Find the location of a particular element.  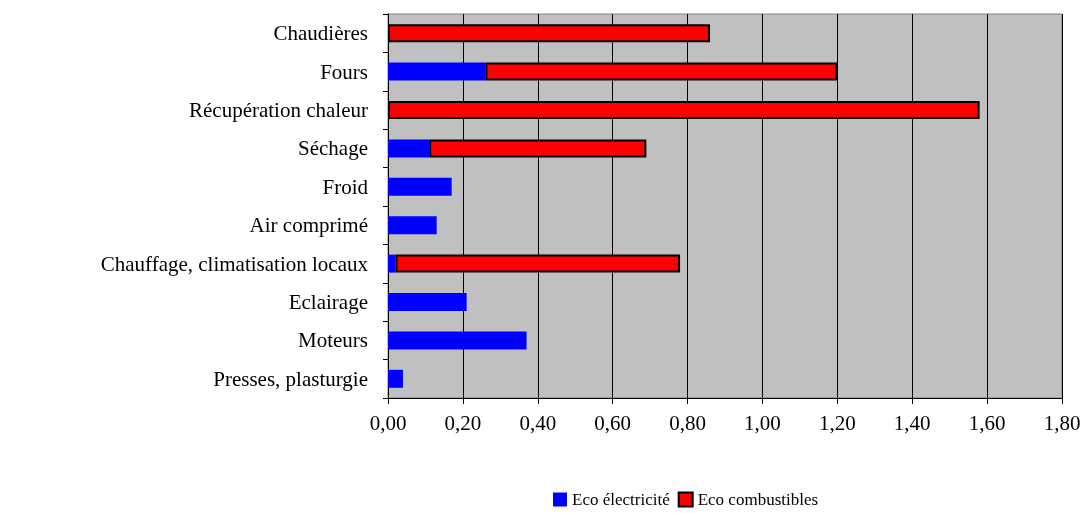

x-tick-label: 0,20 is located at coordinates (463, 422).